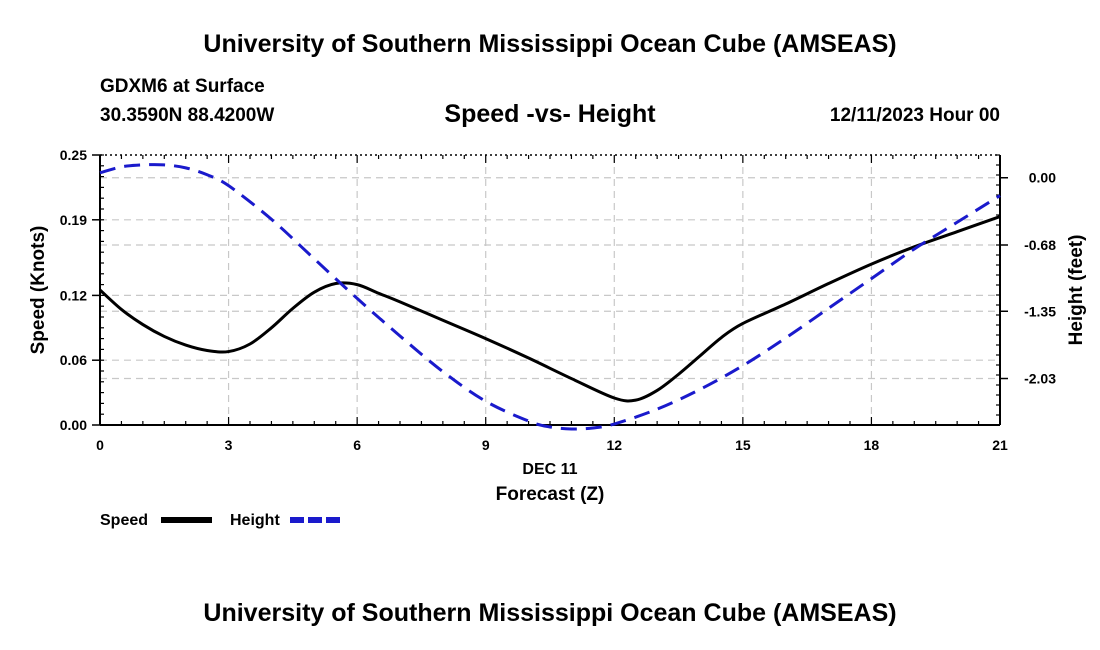 The image size is (1100, 650). I want to click on x-tick-label: 0, so click(100, 445).